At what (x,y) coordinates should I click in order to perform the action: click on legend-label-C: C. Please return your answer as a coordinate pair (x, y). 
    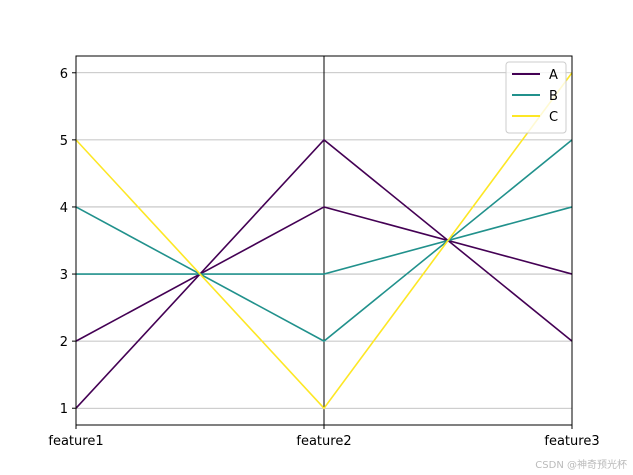
    Looking at the image, I should click on (553, 117).